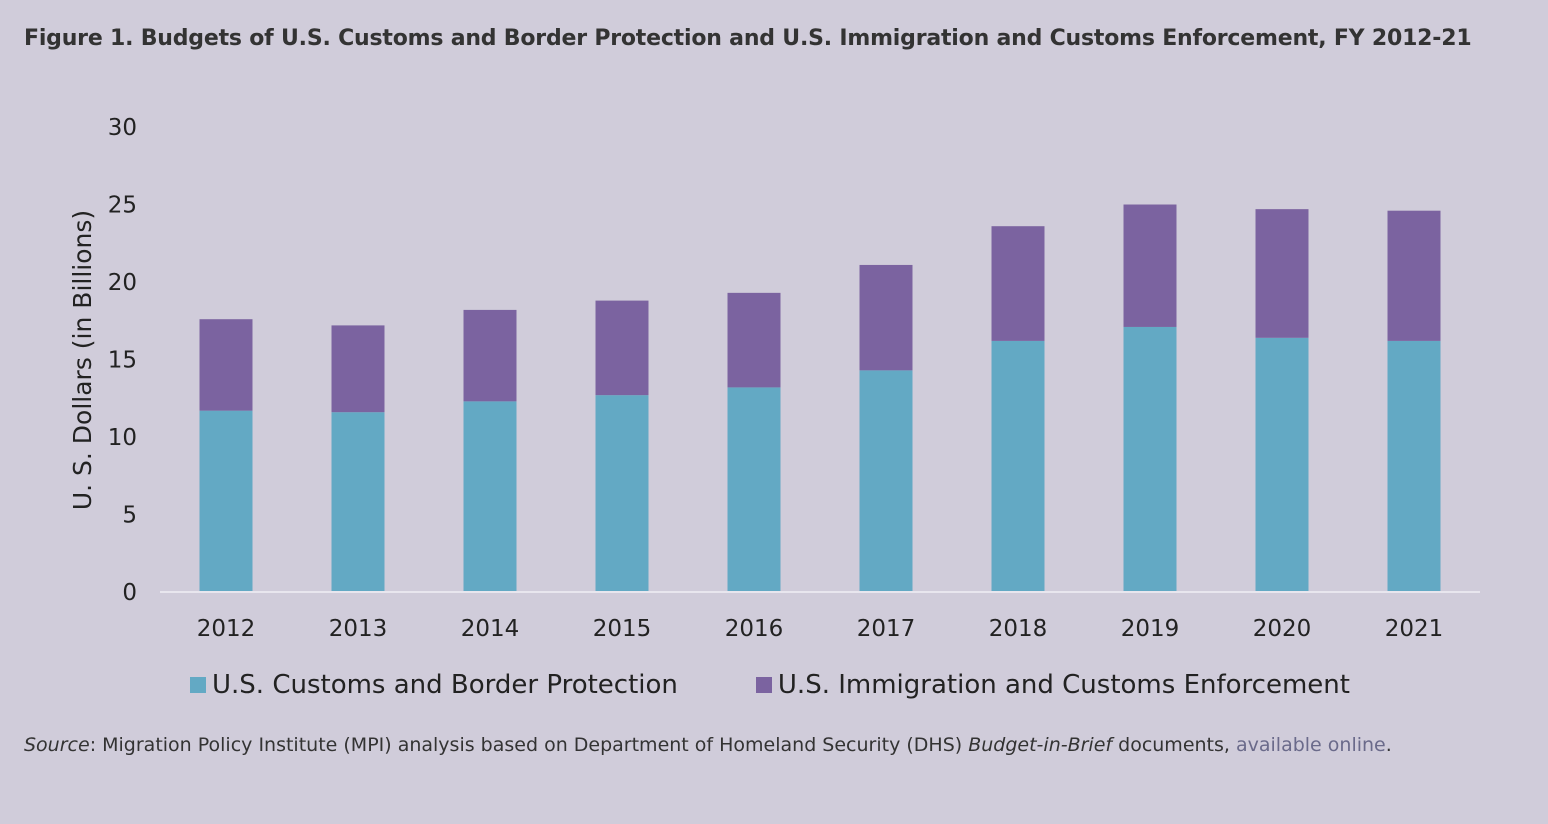 This screenshot has width=1548, height=824. I want to click on x-tick-label: 2013, so click(358, 629).